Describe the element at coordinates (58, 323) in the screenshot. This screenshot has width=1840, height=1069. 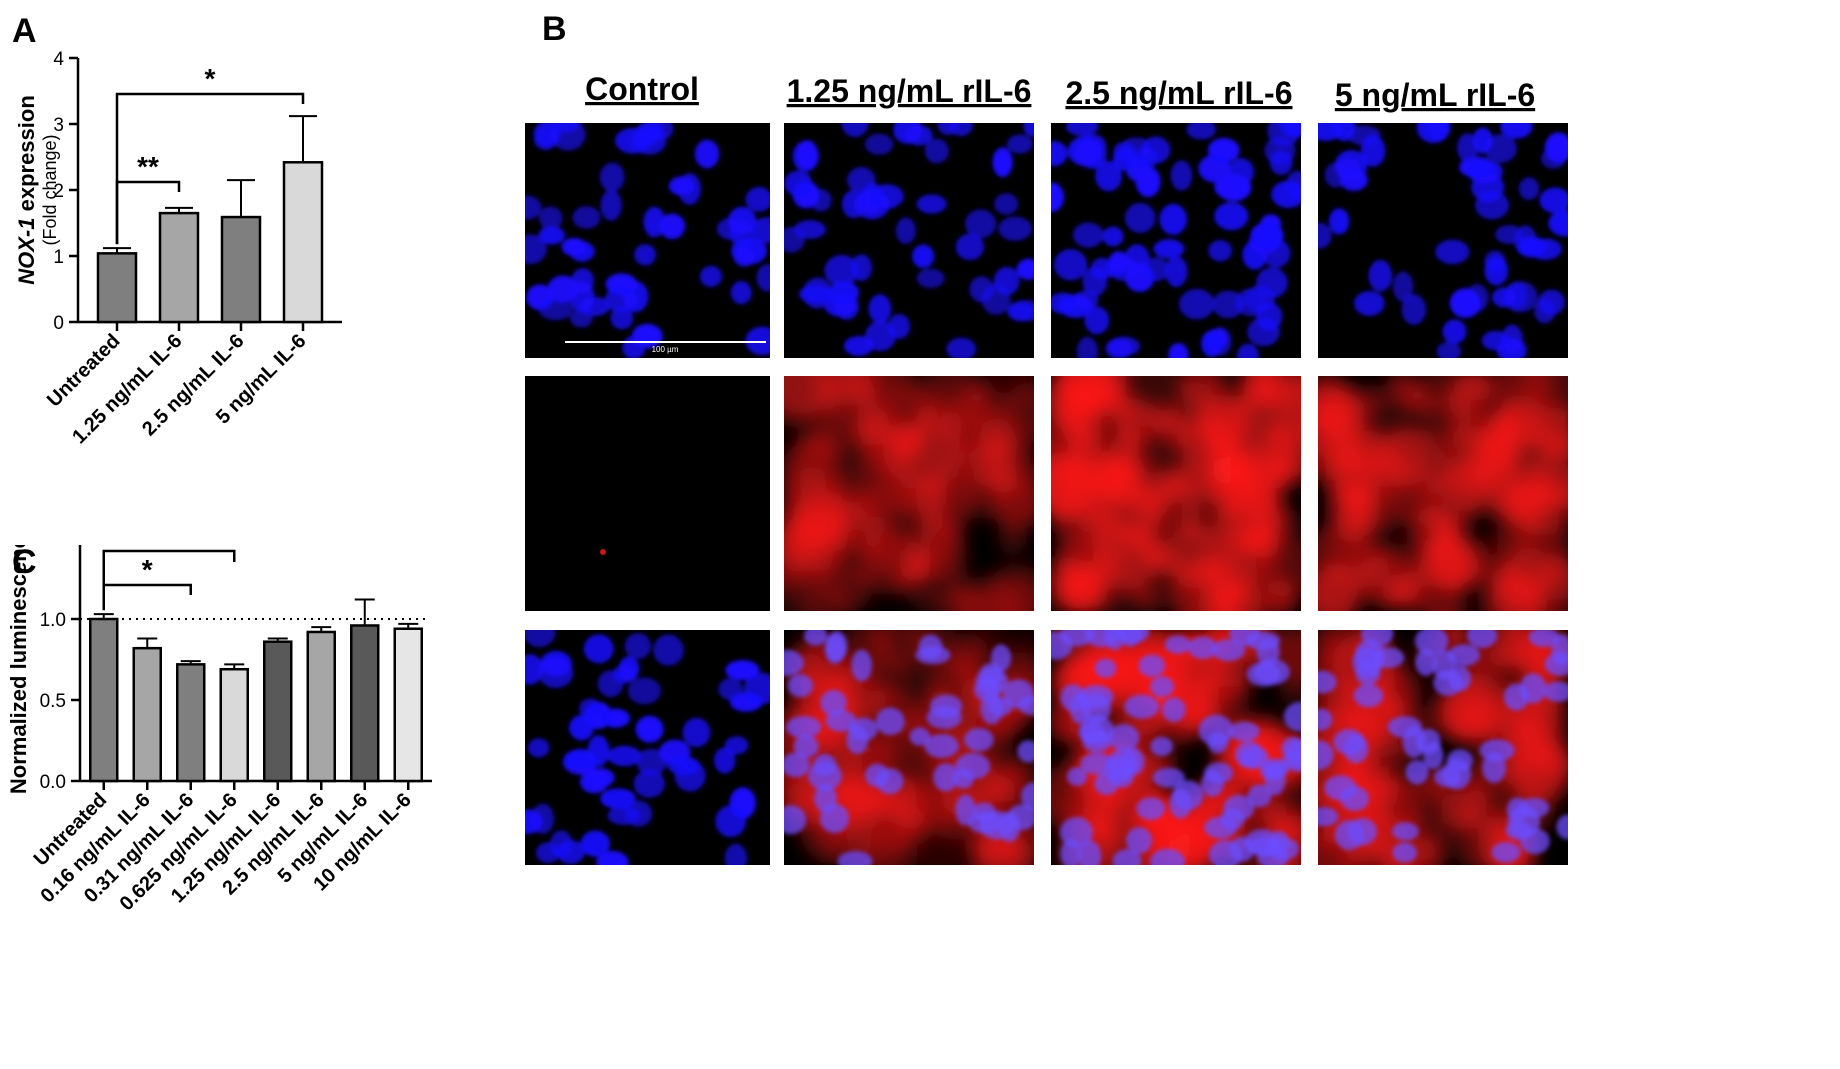
I see `y-tick-label: 0` at that location.